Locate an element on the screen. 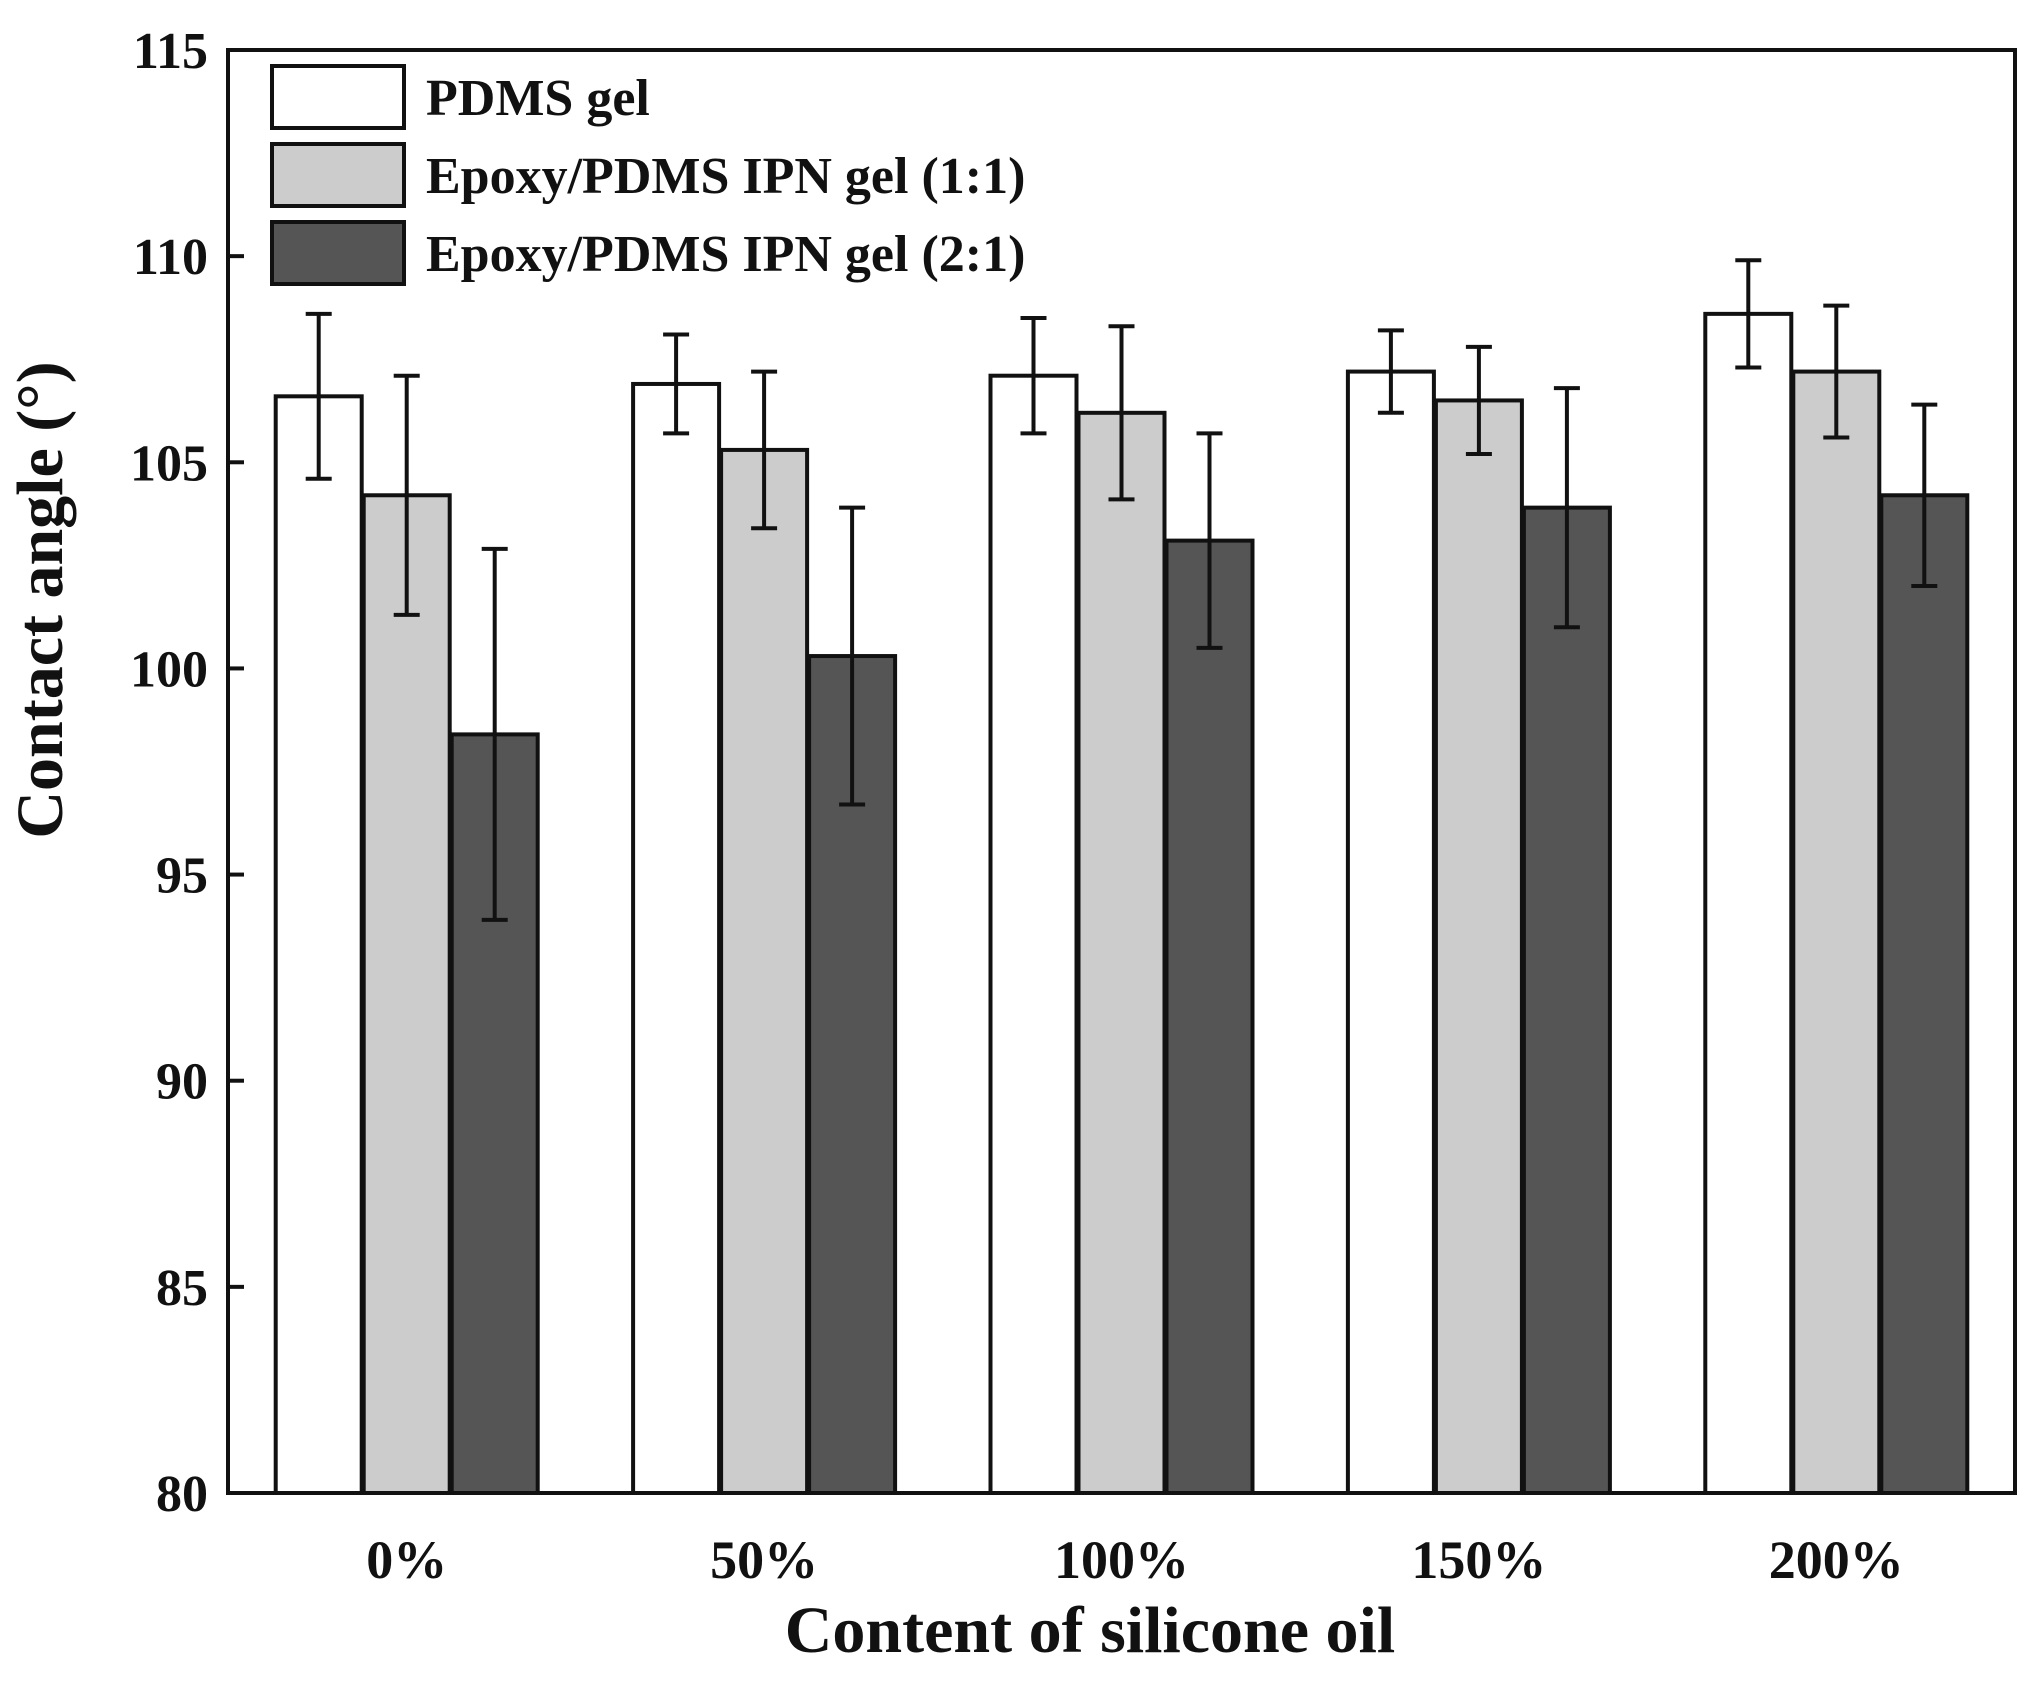  y-tick-label: 80 is located at coordinates (182, 1494).